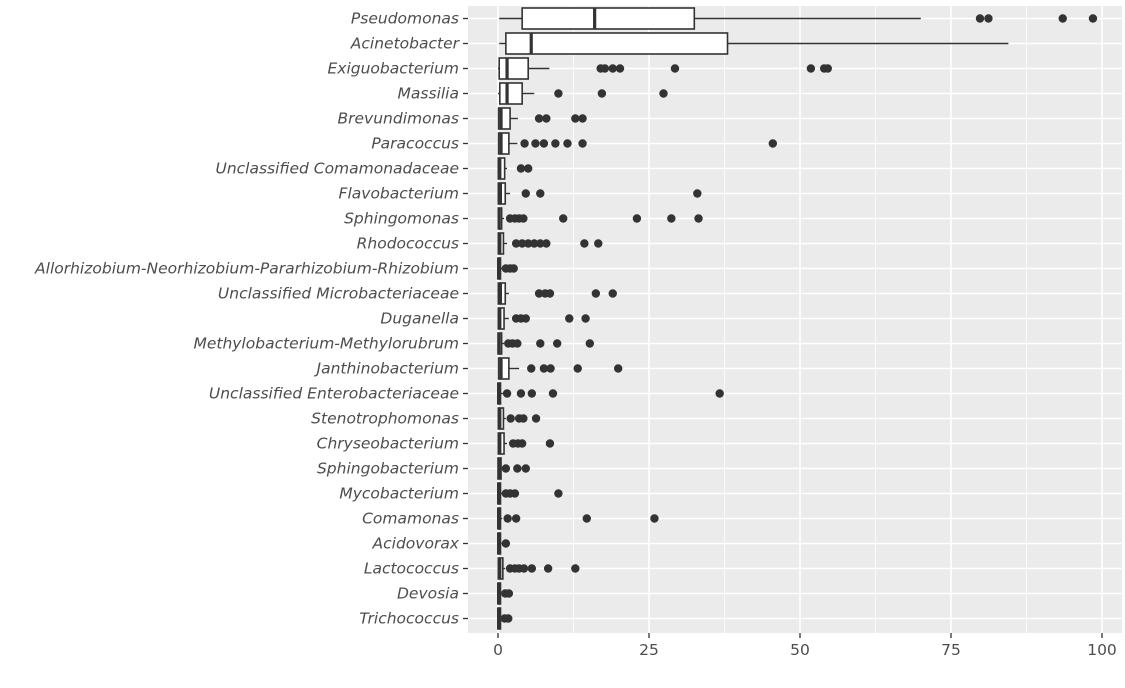 The image size is (1125, 688). What do you see at coordinates (388, 444) in the screenshot?
I see `y-tick-label: Chryseobacterium` at bounding box center [388, 444].